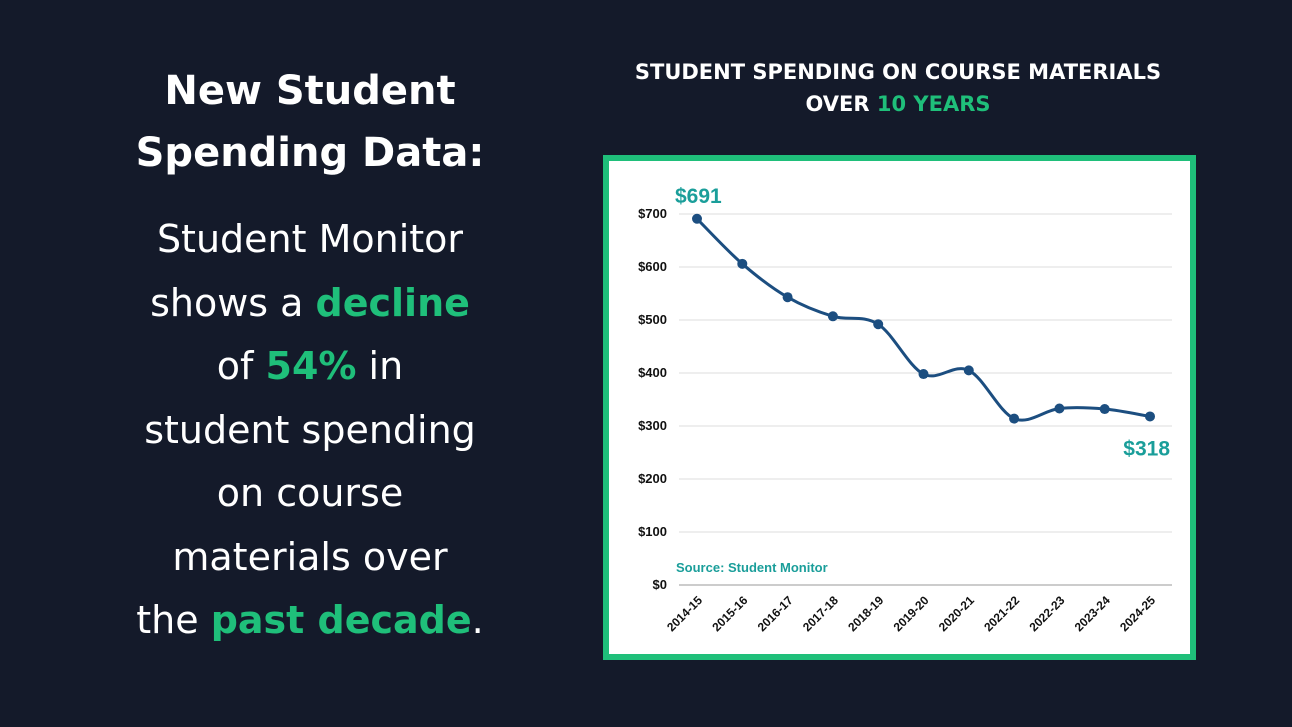  Describe the element at coordinates (956, 613) in the screenshot. I see `x-tick-label: 2020-21` at that location.